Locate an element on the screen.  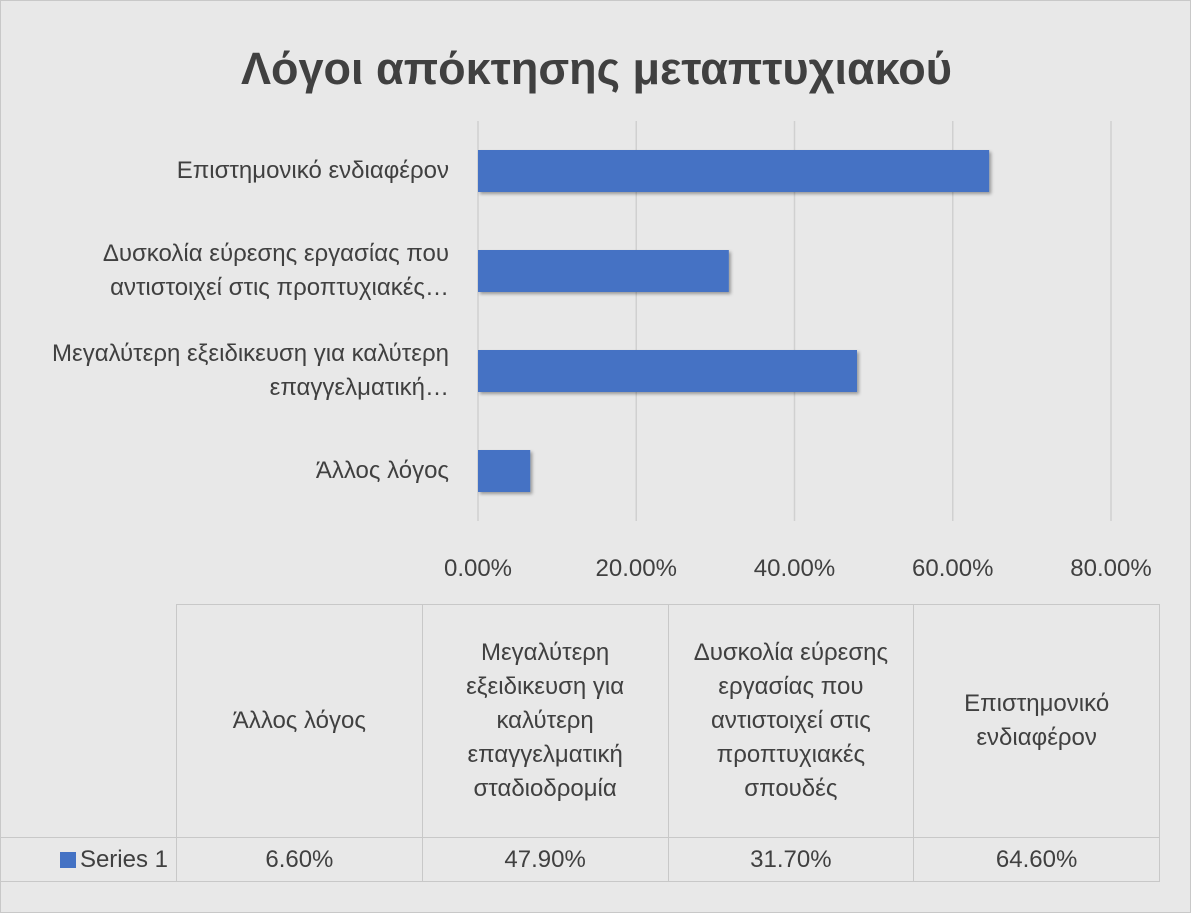
table-value-cell: 64.60% is located at coordinates (1036, 859).